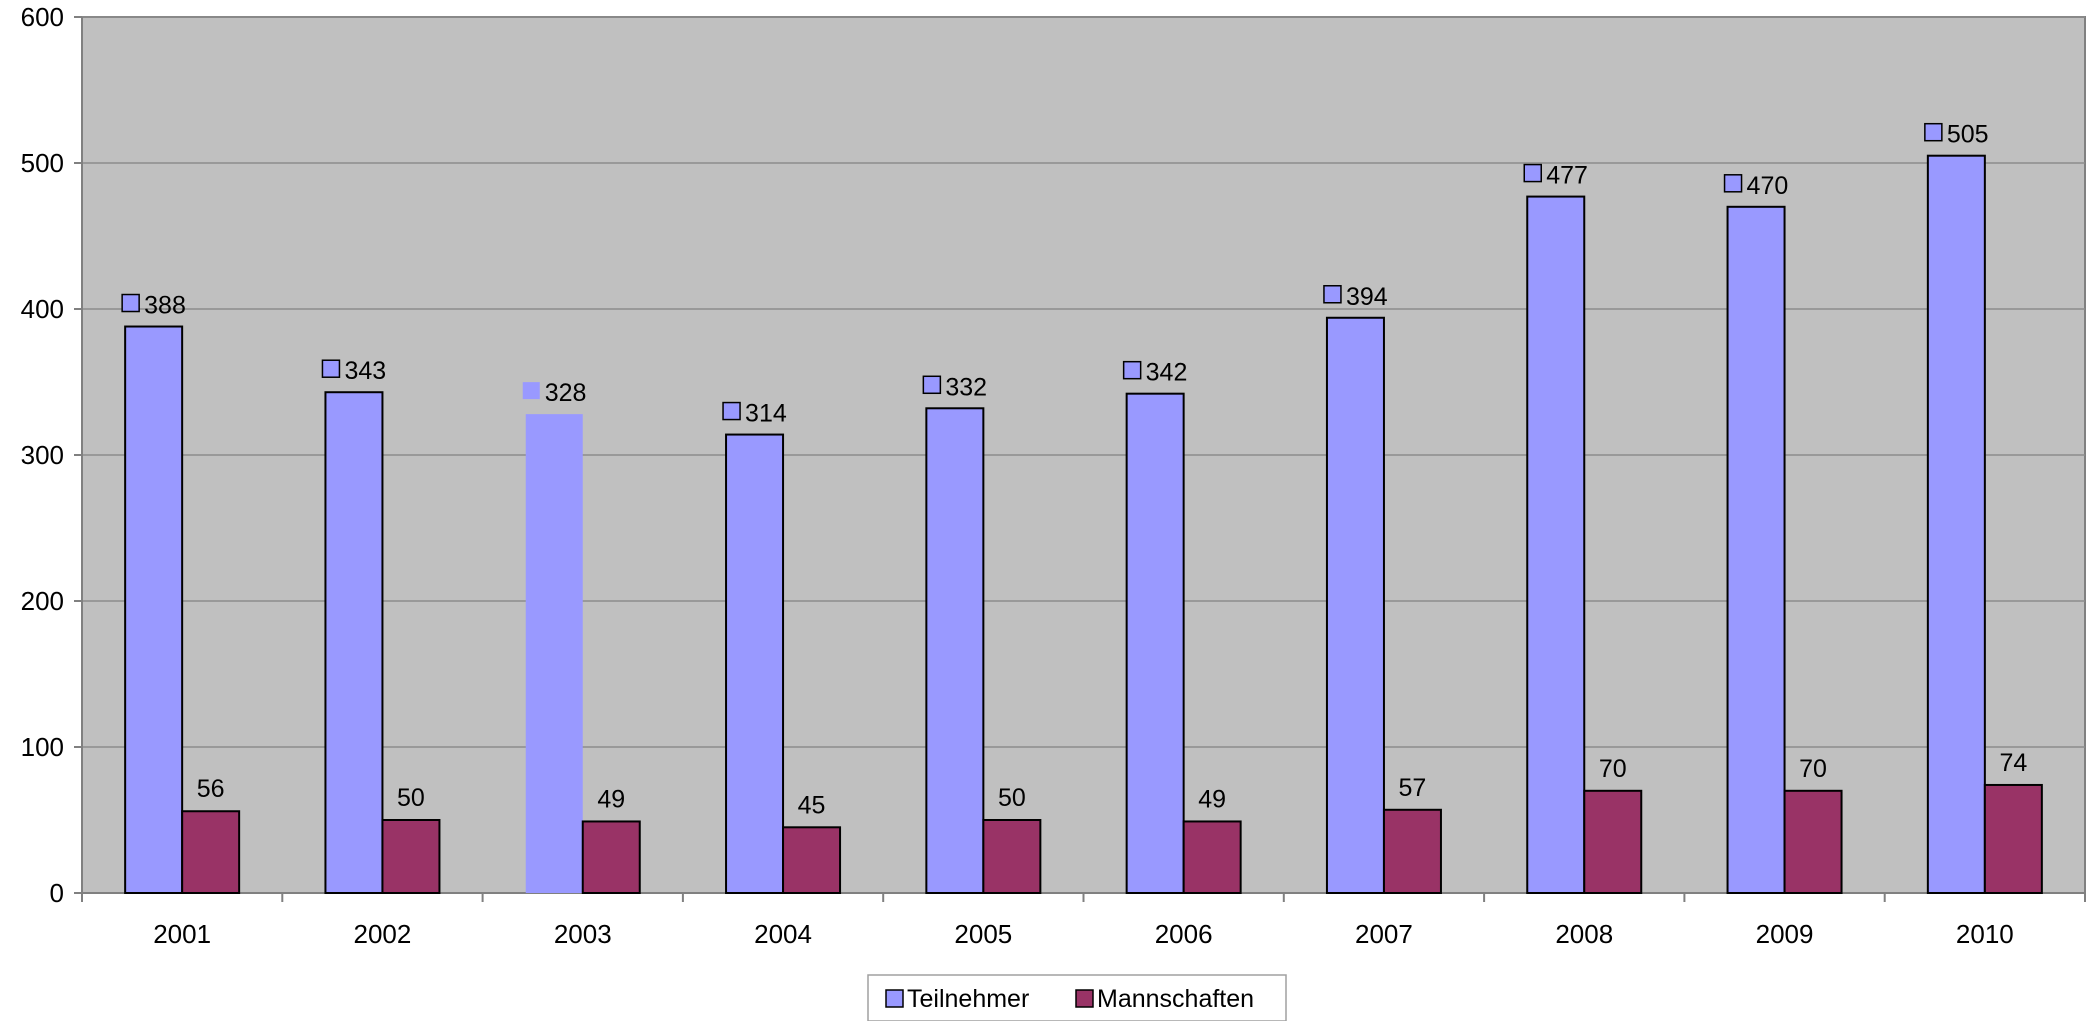  What do you see at coordinates (1733, 183) in the screenshot?
I see `data-label-key-2009` at bounding box center [1733, 183].